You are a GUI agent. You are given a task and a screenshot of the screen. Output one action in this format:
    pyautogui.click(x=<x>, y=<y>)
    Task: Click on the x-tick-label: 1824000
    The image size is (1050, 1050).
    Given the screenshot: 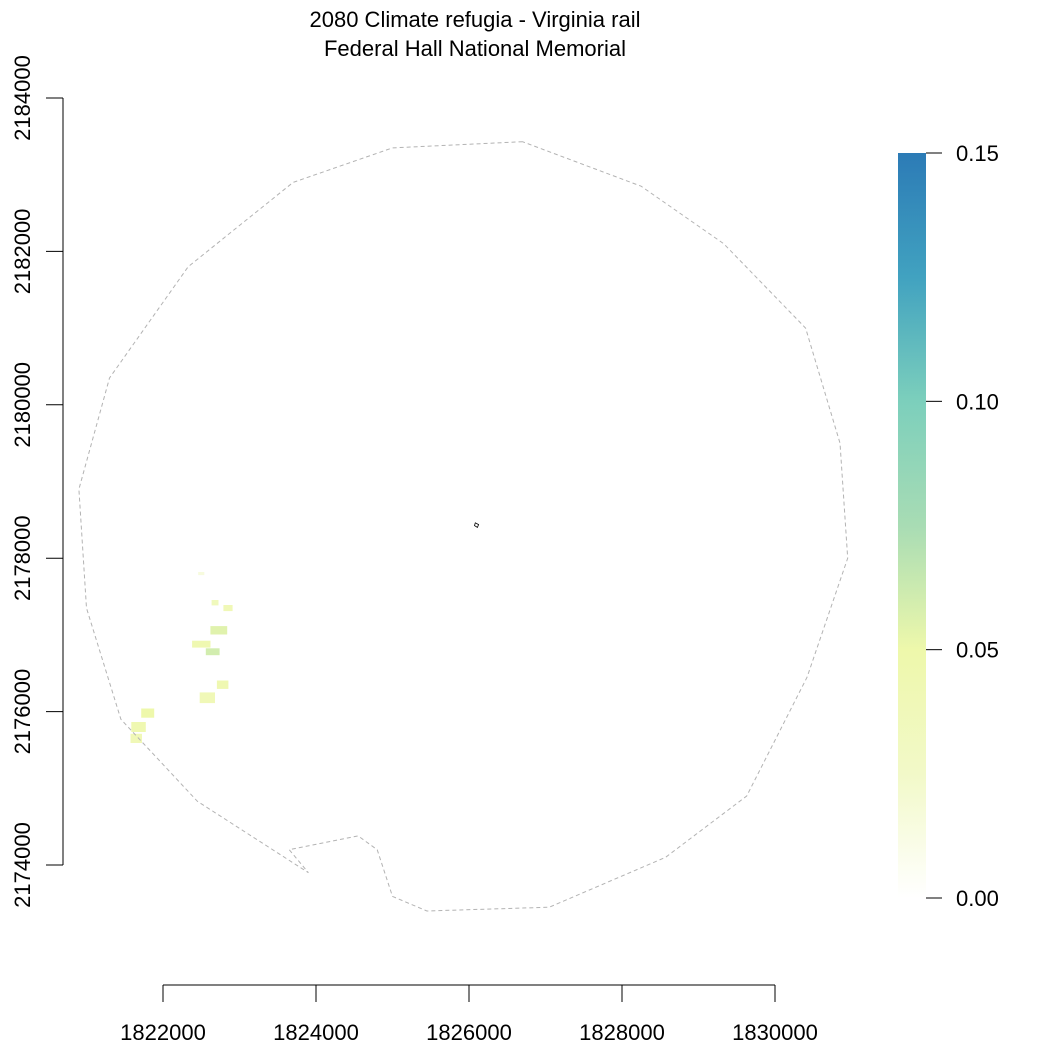 What is the action you would take?
    pyautogui.click(x=316, y=1032)
    